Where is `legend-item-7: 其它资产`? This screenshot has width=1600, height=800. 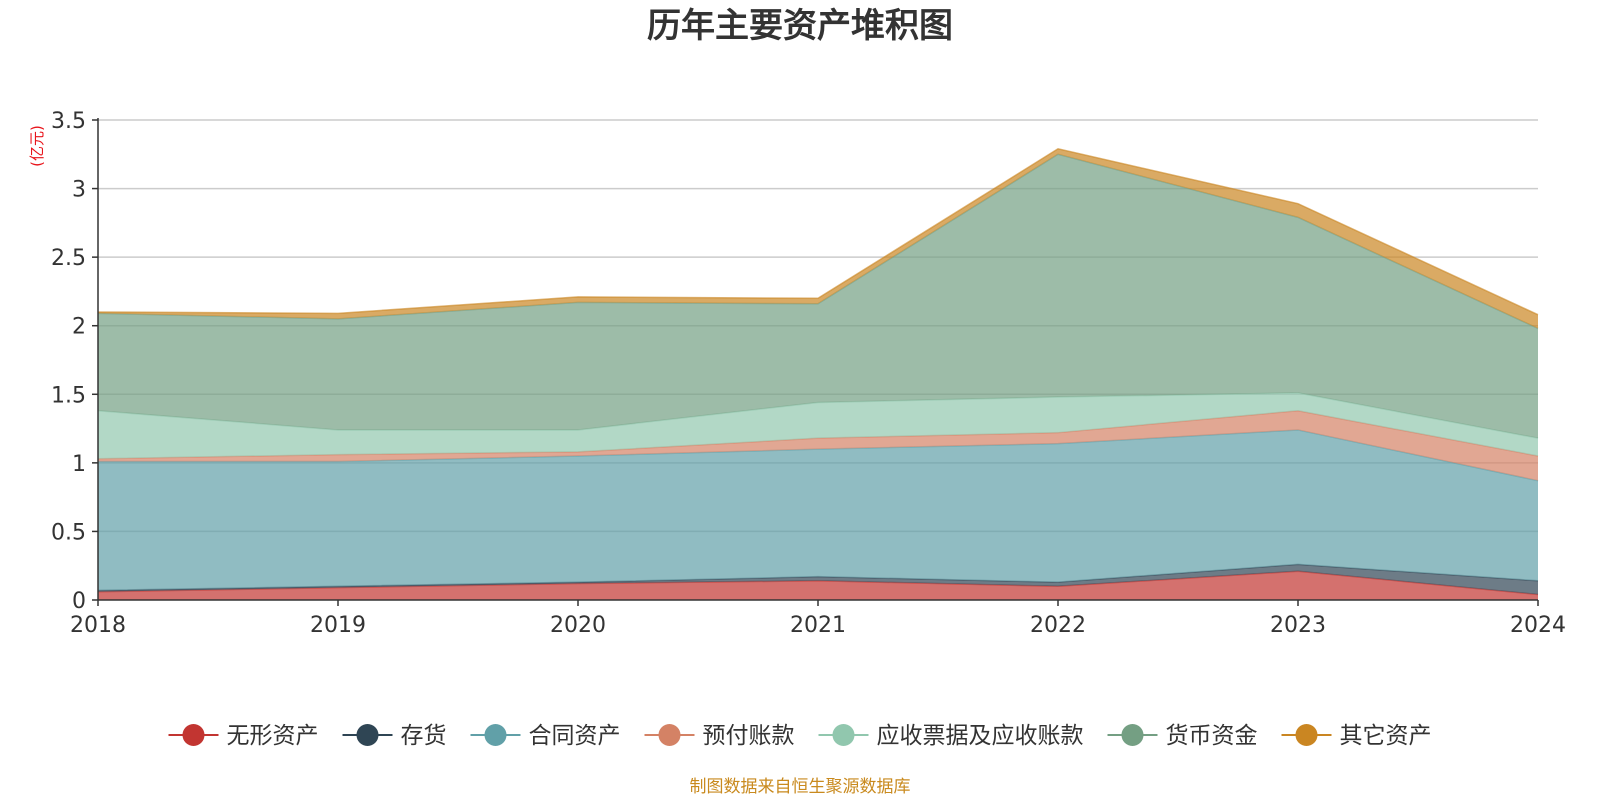 legend-item-7: 其它资产 is located at coordinates (1356, 736).